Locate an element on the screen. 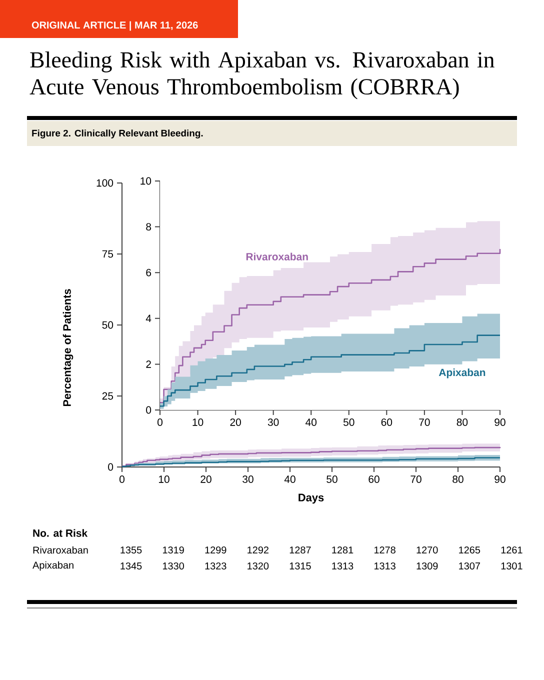 The height and width of the screenshot is (680, 544). y-tick-label: 2 is located at coordinates (148, 364).